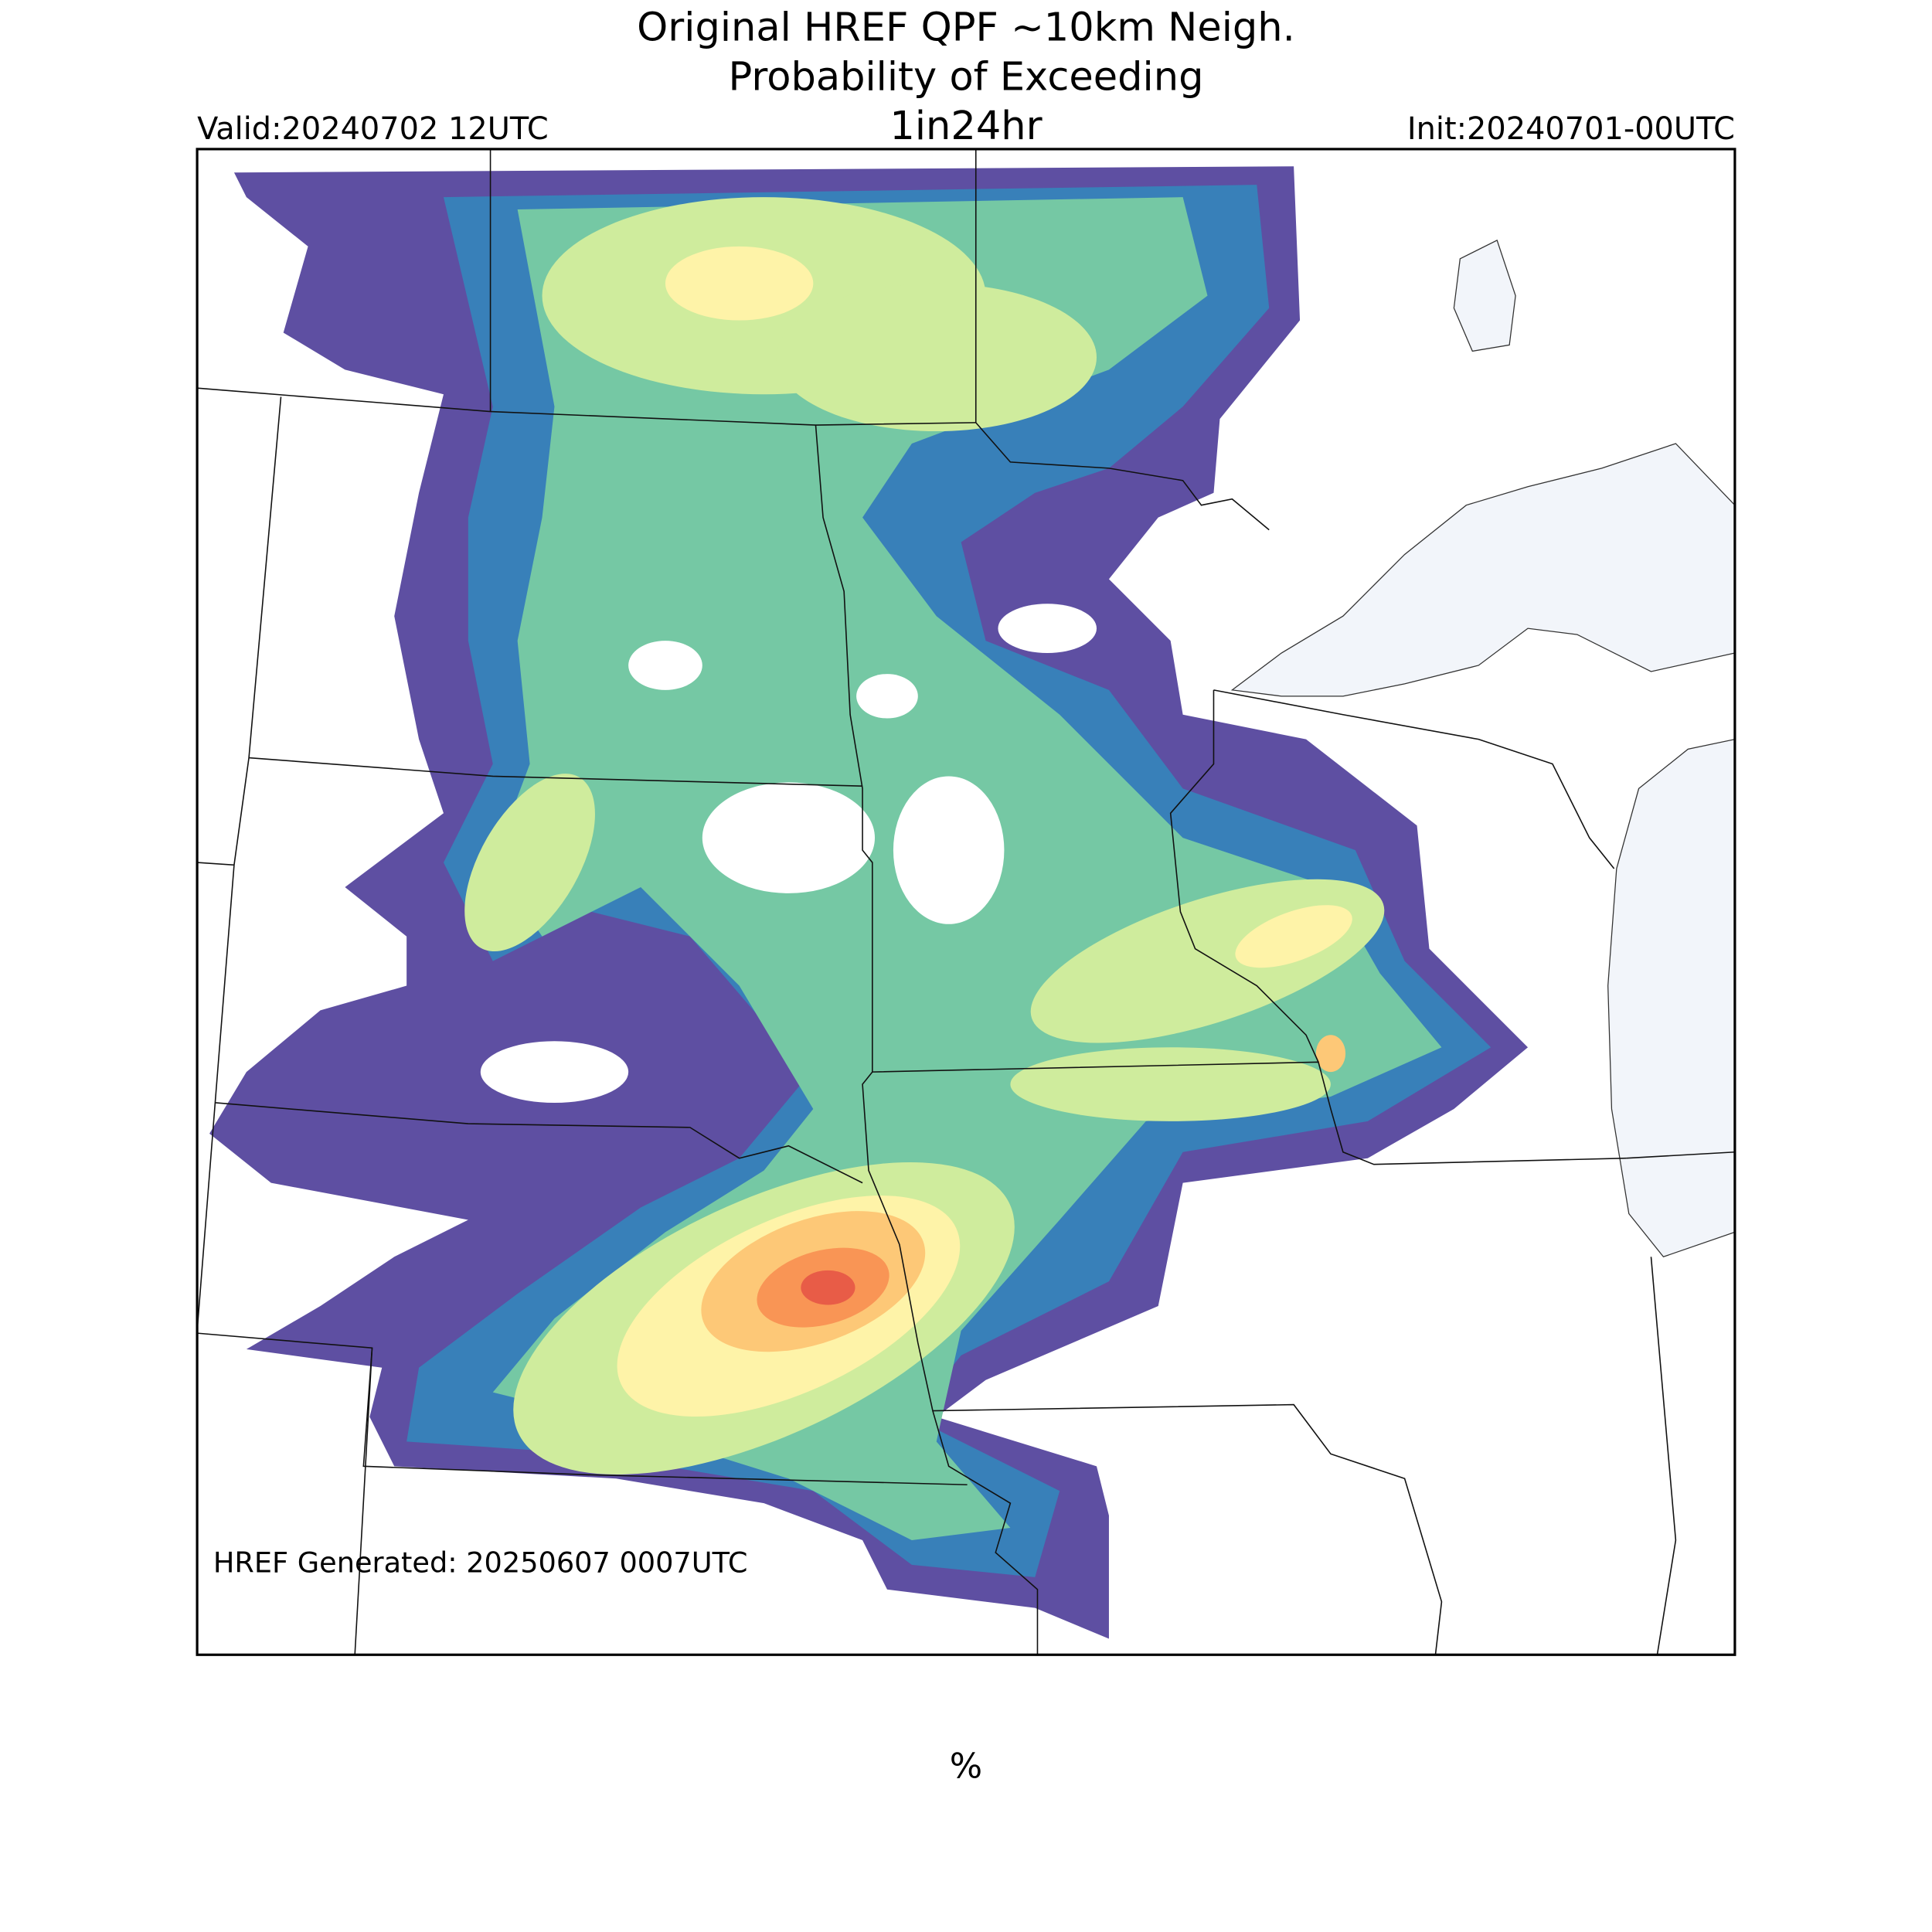 The width and height of the screenshot is (1932, 1932). Describe the element at coordinates (1484, 296) in the screenshot. I see `lake-winnipeg` at that location.